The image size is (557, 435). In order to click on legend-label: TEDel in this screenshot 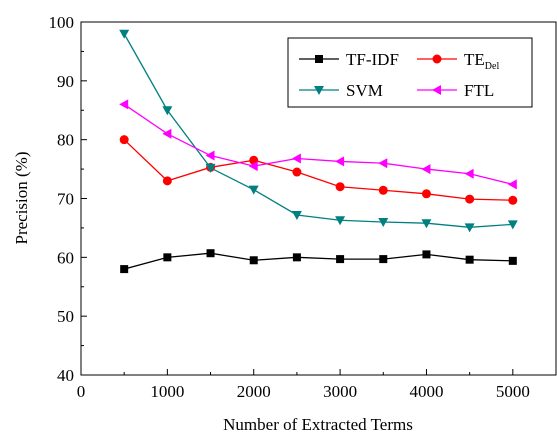, I will do `click(481, 61)`.